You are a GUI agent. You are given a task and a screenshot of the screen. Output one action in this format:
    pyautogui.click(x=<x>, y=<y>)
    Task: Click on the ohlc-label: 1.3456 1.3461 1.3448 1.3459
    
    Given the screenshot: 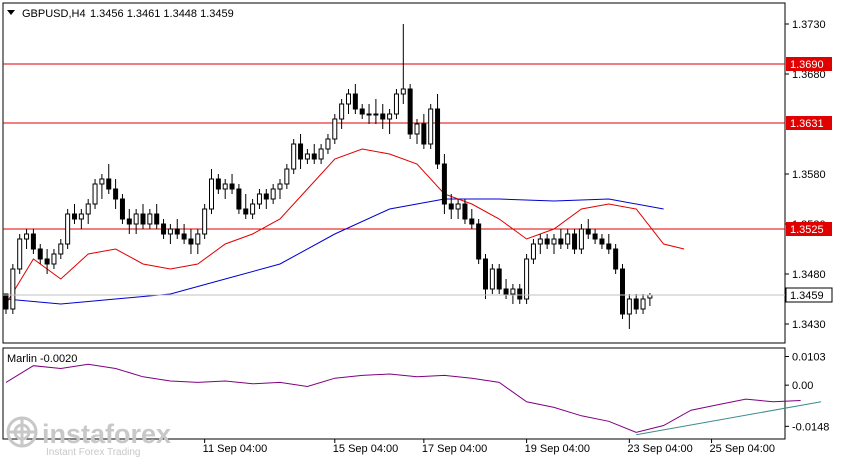 What is the action you would take?
    pyautogui.click(x=162, y=14)
    